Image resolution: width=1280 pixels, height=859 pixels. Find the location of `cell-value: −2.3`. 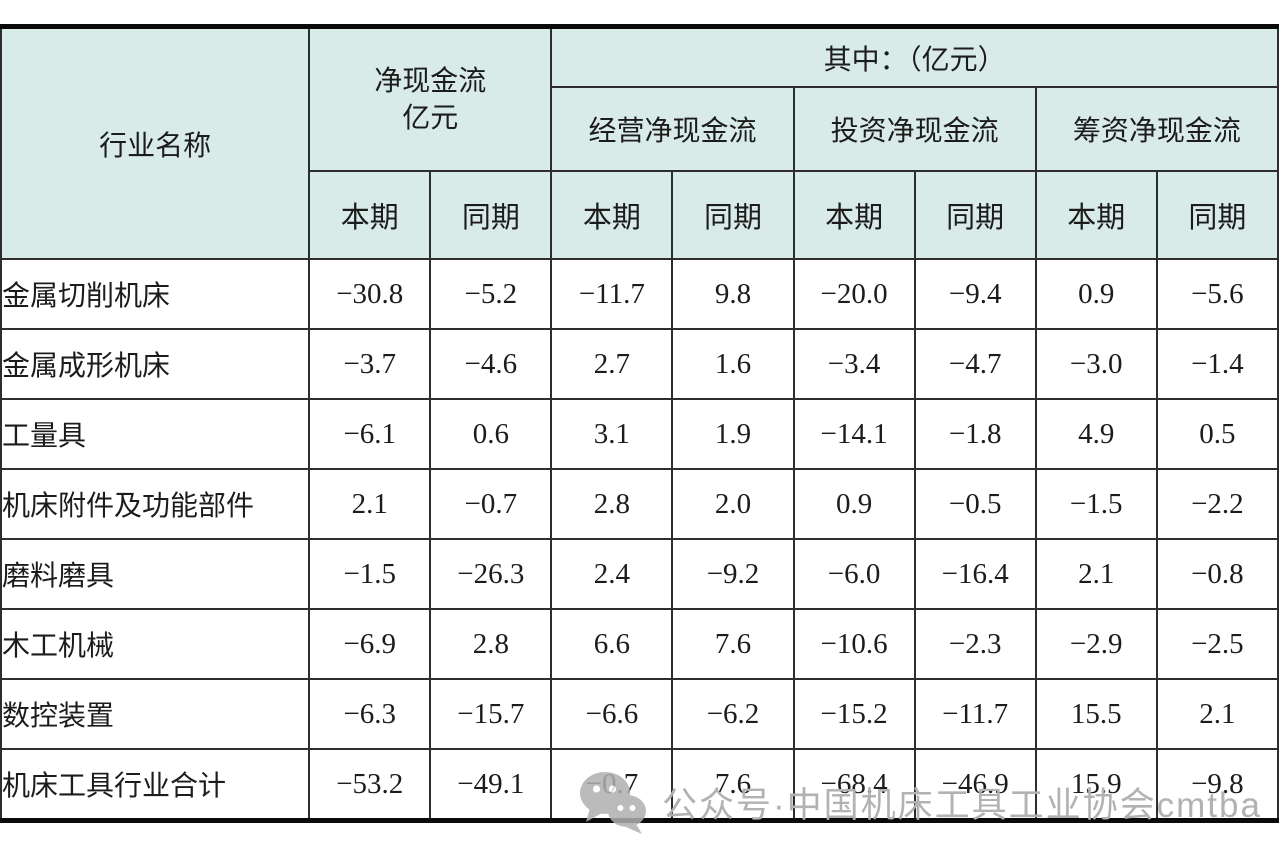

cell-value: −2.3 is located at coordinates (975, 644).